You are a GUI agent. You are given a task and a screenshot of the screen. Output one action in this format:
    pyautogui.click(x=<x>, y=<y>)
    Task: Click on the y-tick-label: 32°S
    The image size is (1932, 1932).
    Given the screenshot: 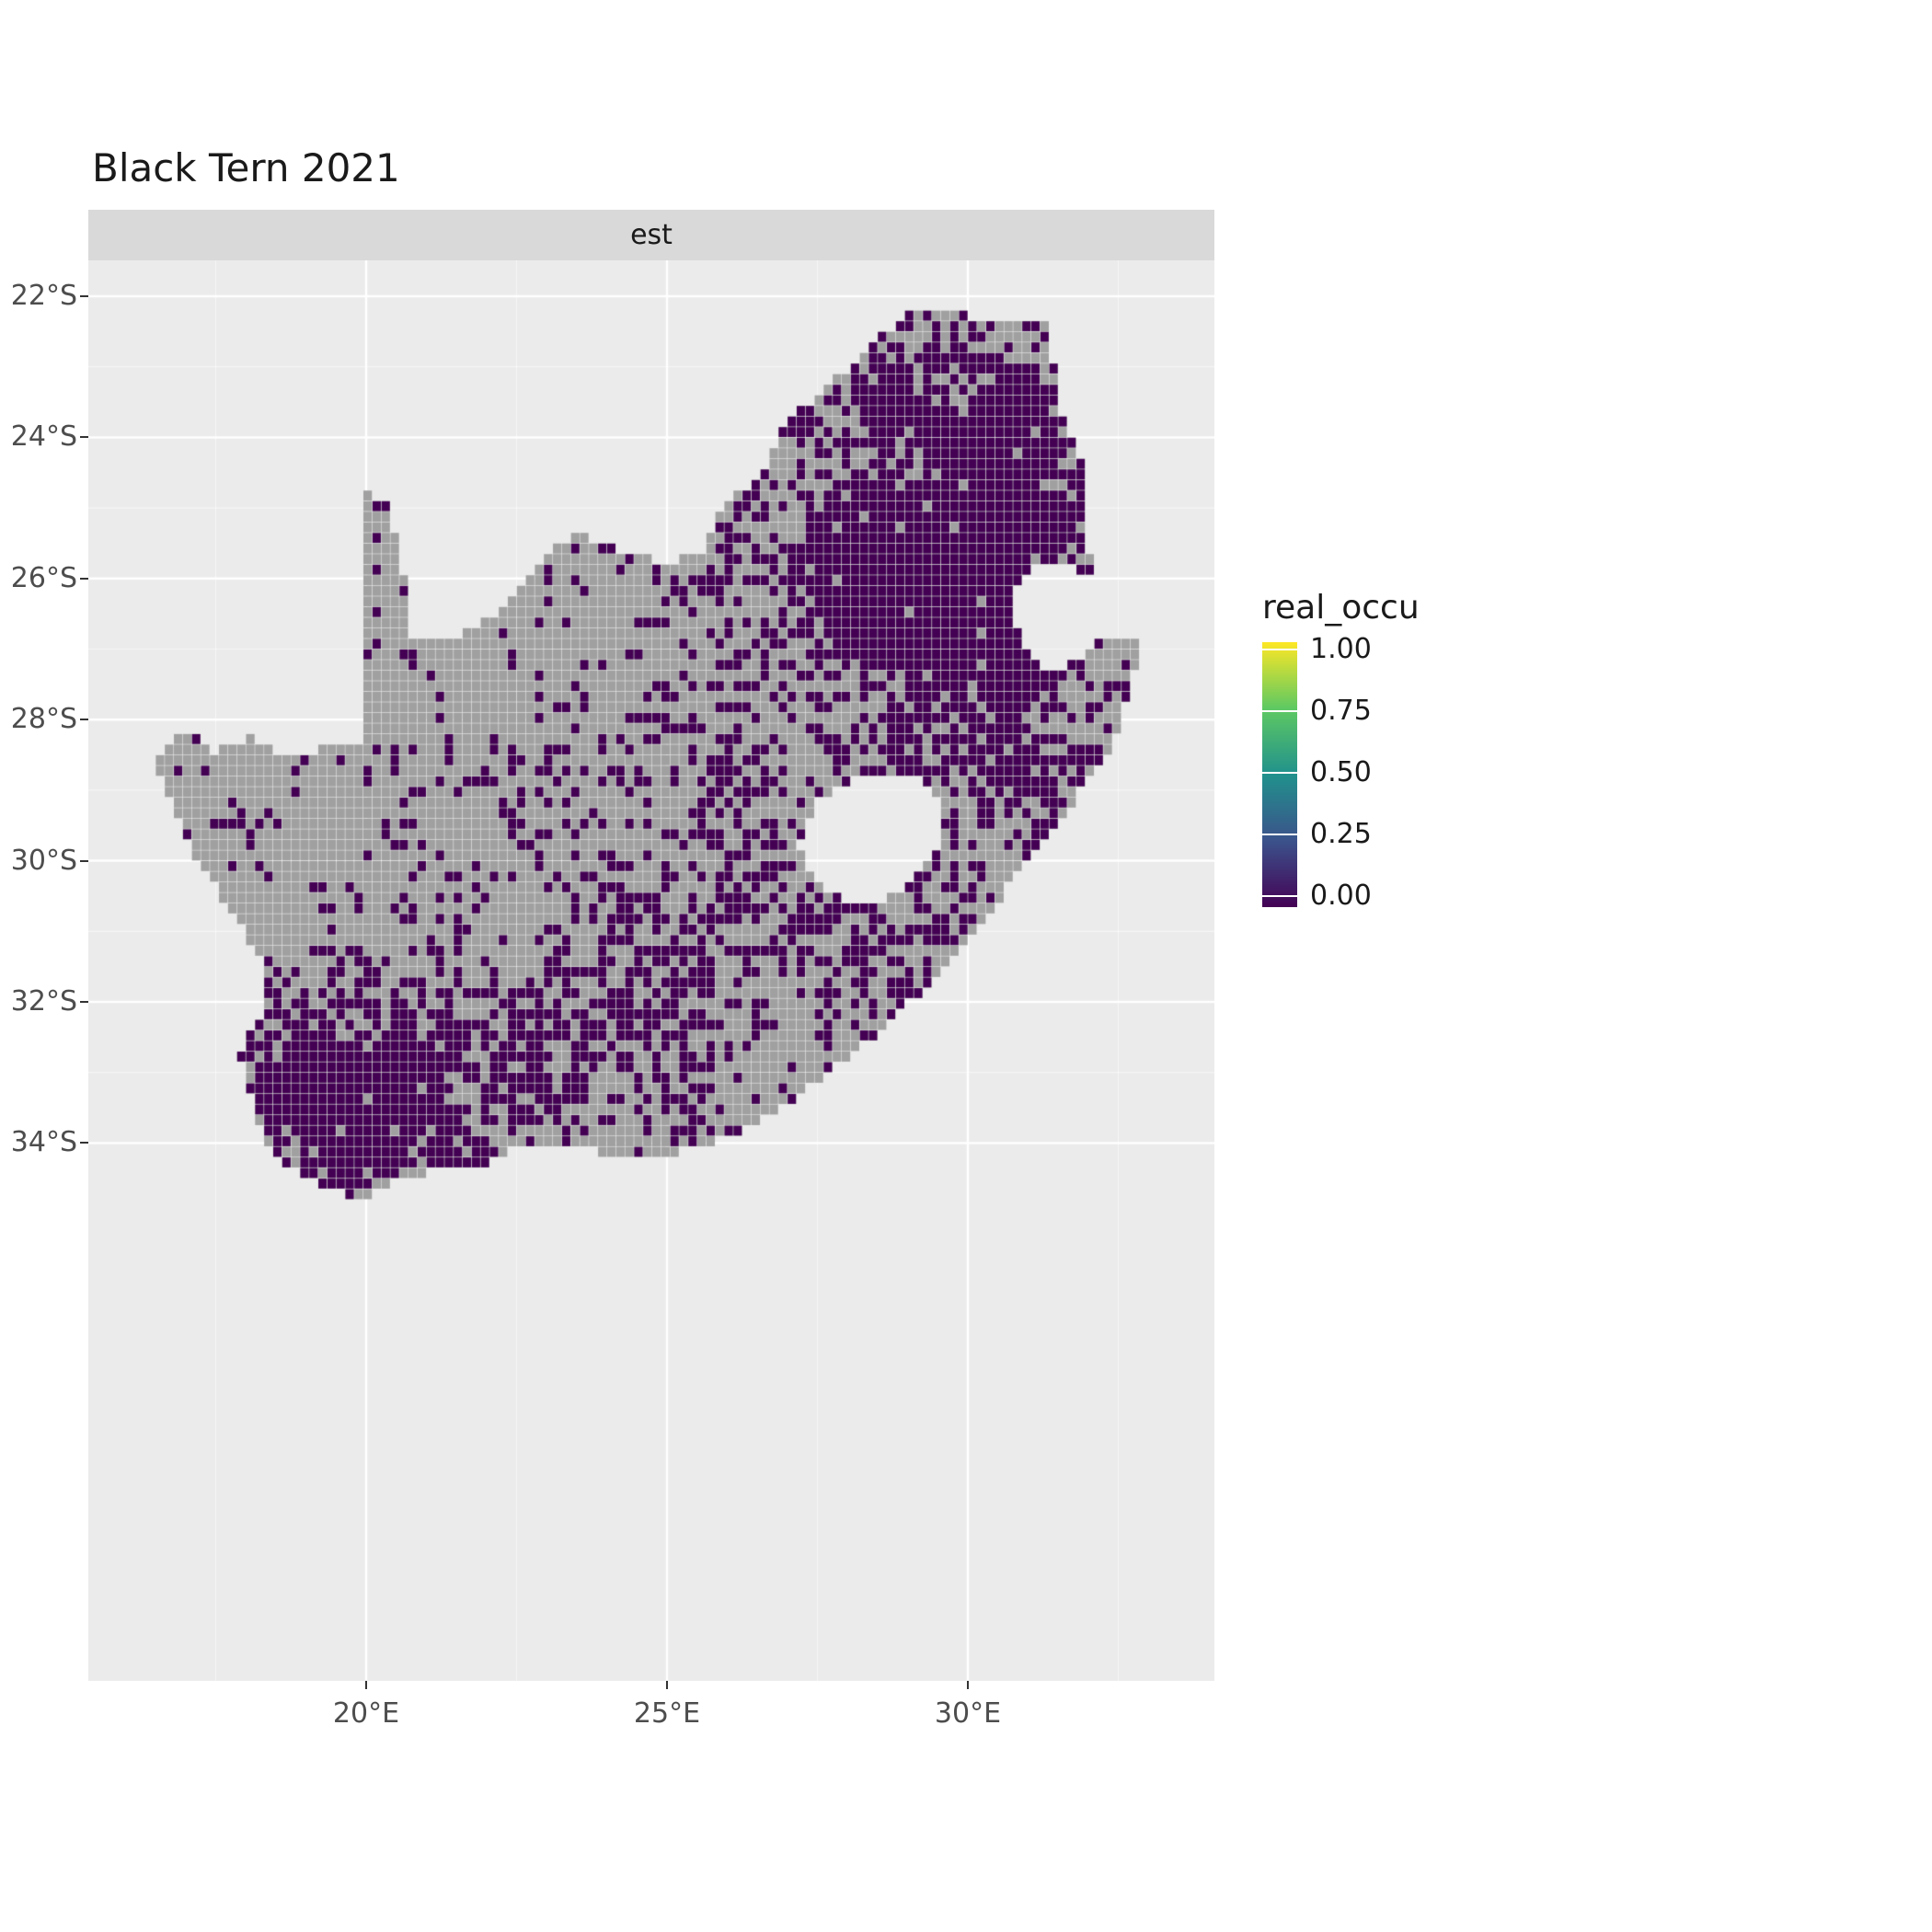 What is the action you would take?
    pyautogui.click(x=43, y=1001)
    